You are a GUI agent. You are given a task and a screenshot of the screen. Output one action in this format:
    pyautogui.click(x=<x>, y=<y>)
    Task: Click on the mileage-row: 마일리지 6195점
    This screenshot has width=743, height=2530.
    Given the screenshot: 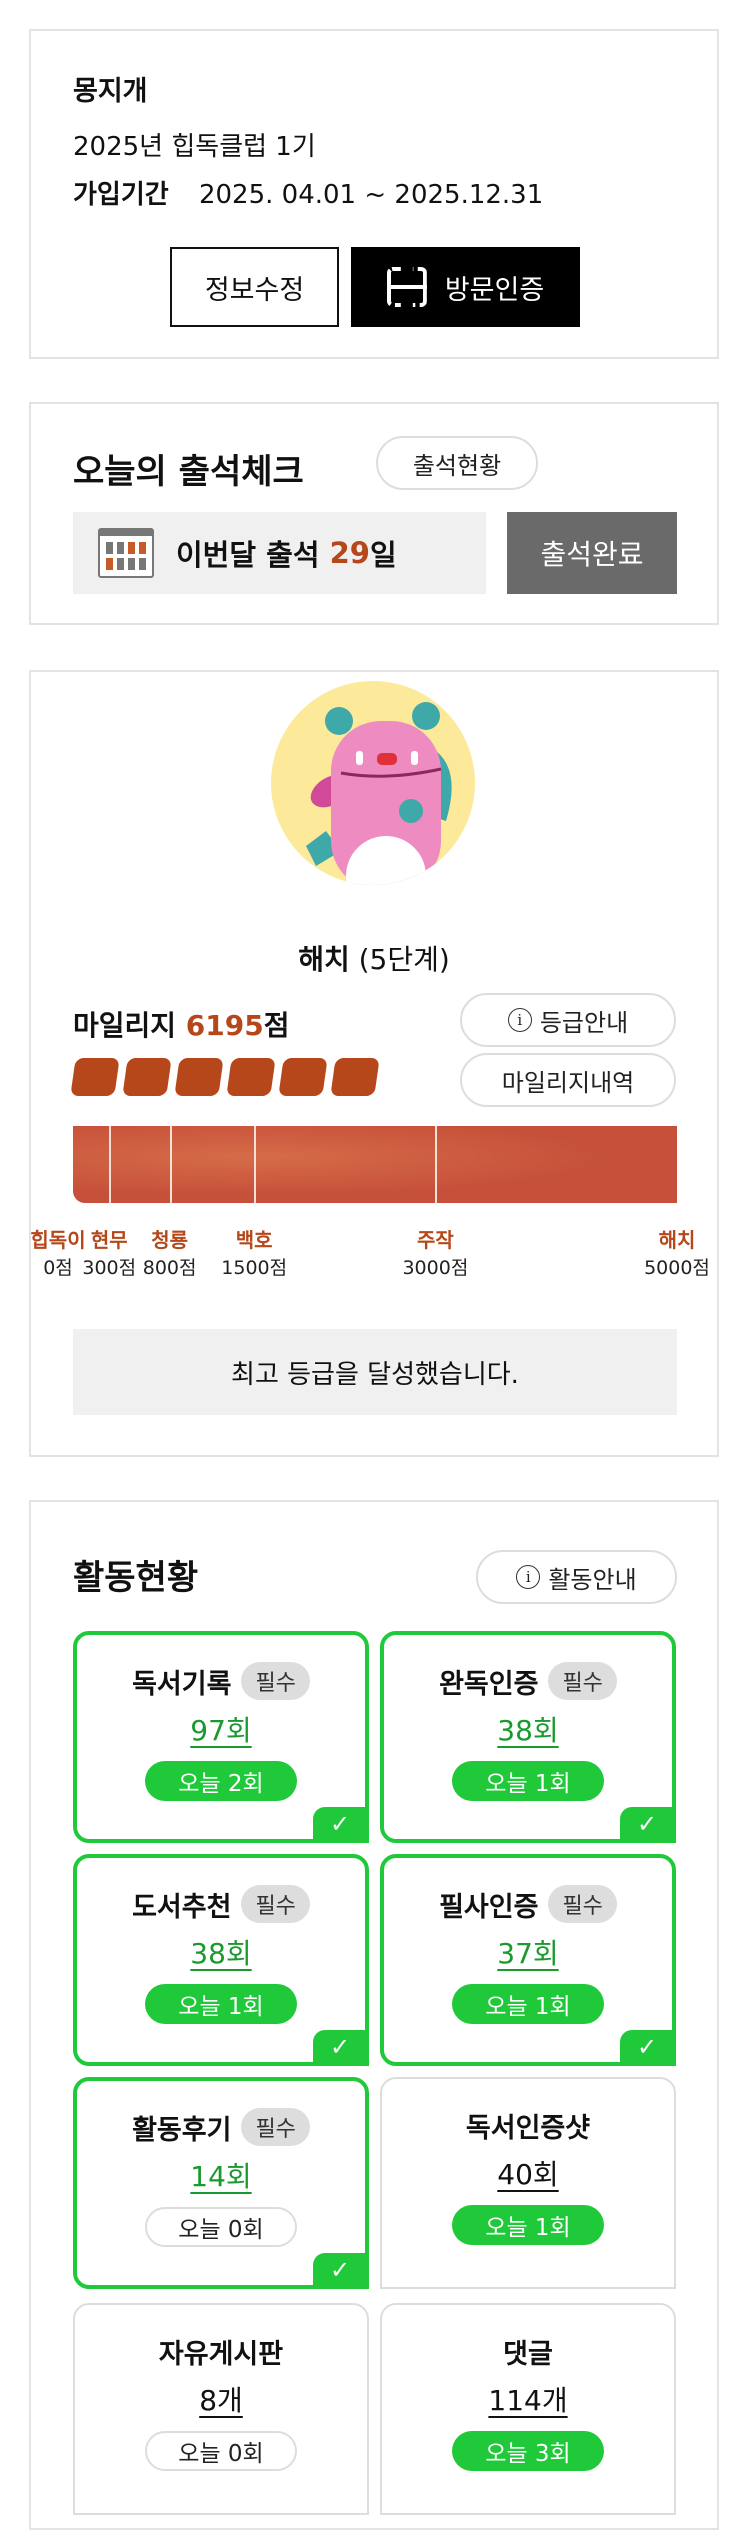 What is the action you would take?
    pyautogui.click(x=181, y=1024)
    